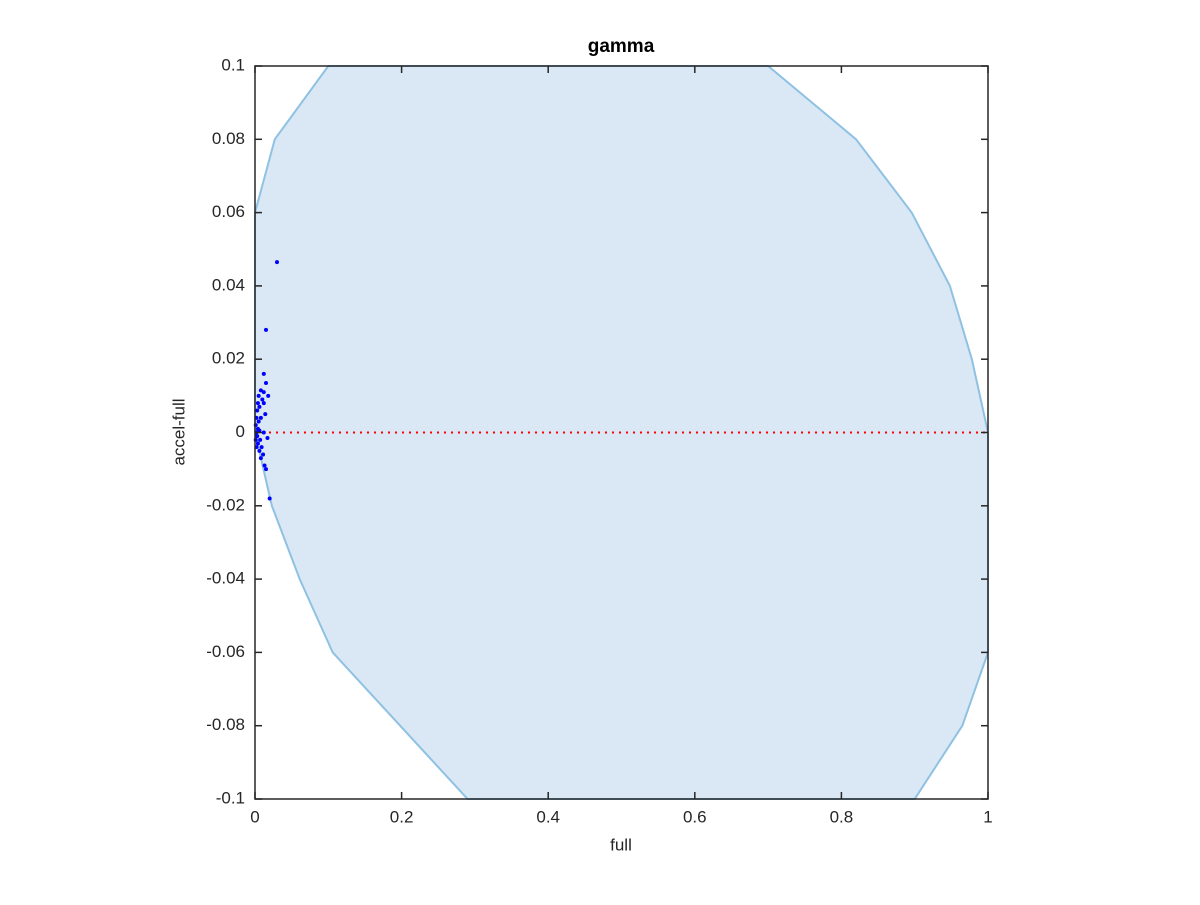 The width and height of the screenshot is (1200, 905). Describe the element at coordinates (178, 431) in the screenshot. I see `y-axis-label: accel-full` at that location.